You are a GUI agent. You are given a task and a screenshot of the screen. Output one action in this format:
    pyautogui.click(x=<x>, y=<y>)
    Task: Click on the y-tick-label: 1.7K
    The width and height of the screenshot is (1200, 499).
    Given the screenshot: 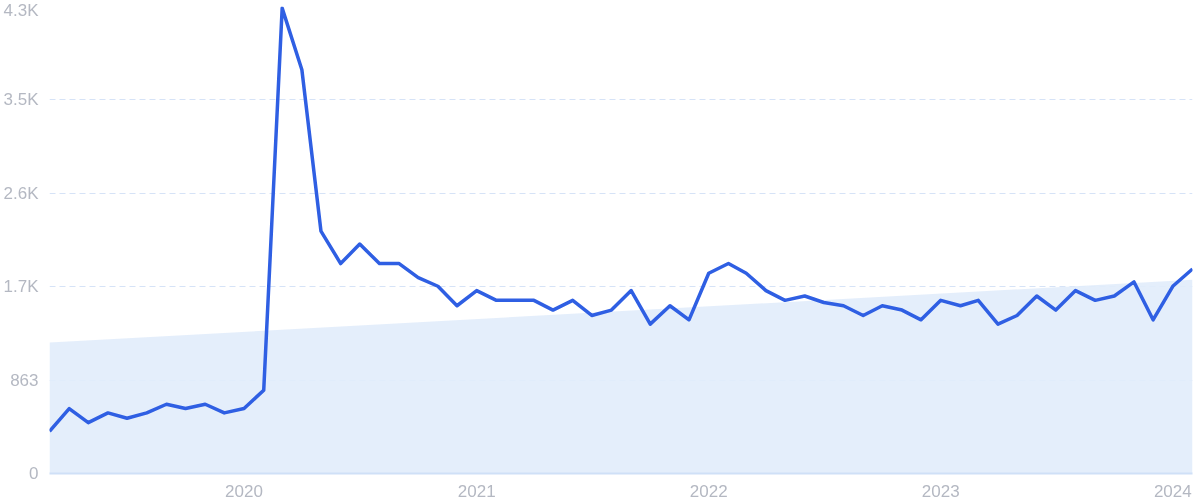 What is the action you would take?
    pyautogui.click(x=21, y=287)
    